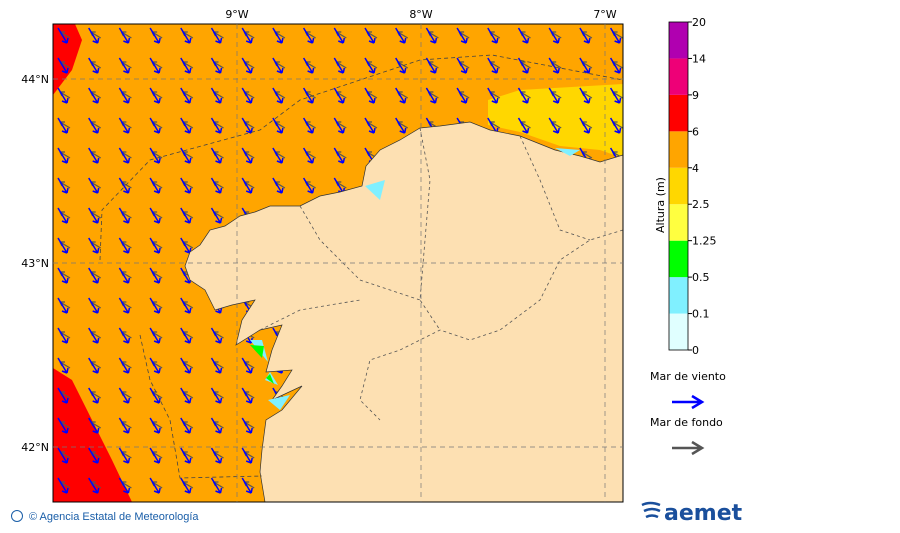  Describe the element at coordinates (35, 79) in the screenshot. I see `lat-label: 44°N` at that location.